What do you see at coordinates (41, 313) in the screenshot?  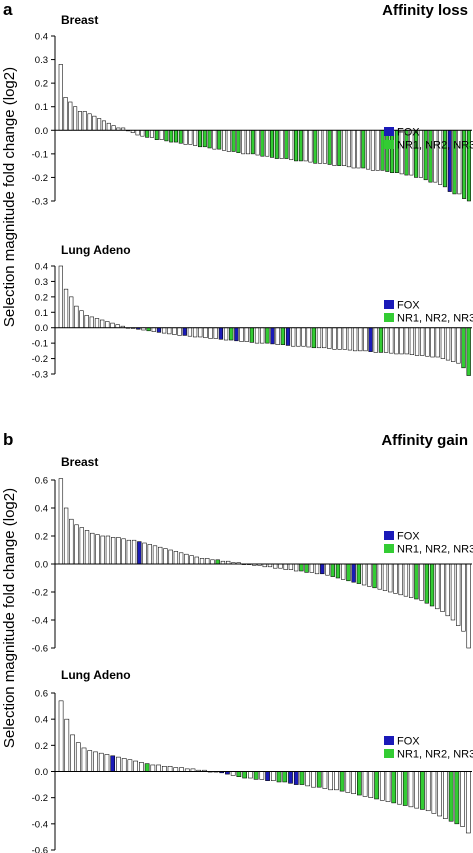 I see `y-tick-label: 0.1` at bounding box center [41, 313].